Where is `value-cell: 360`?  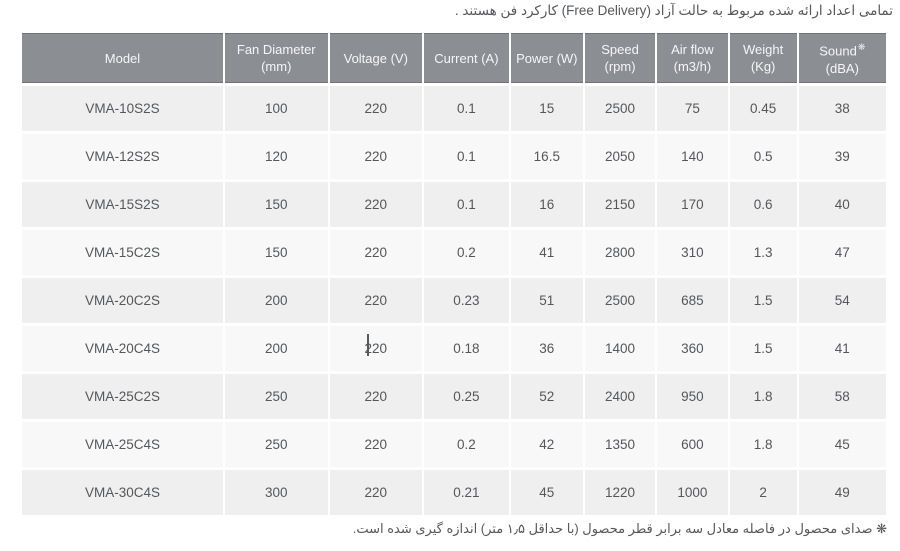
value-cell: 360 is located at coordinates (692, 348).